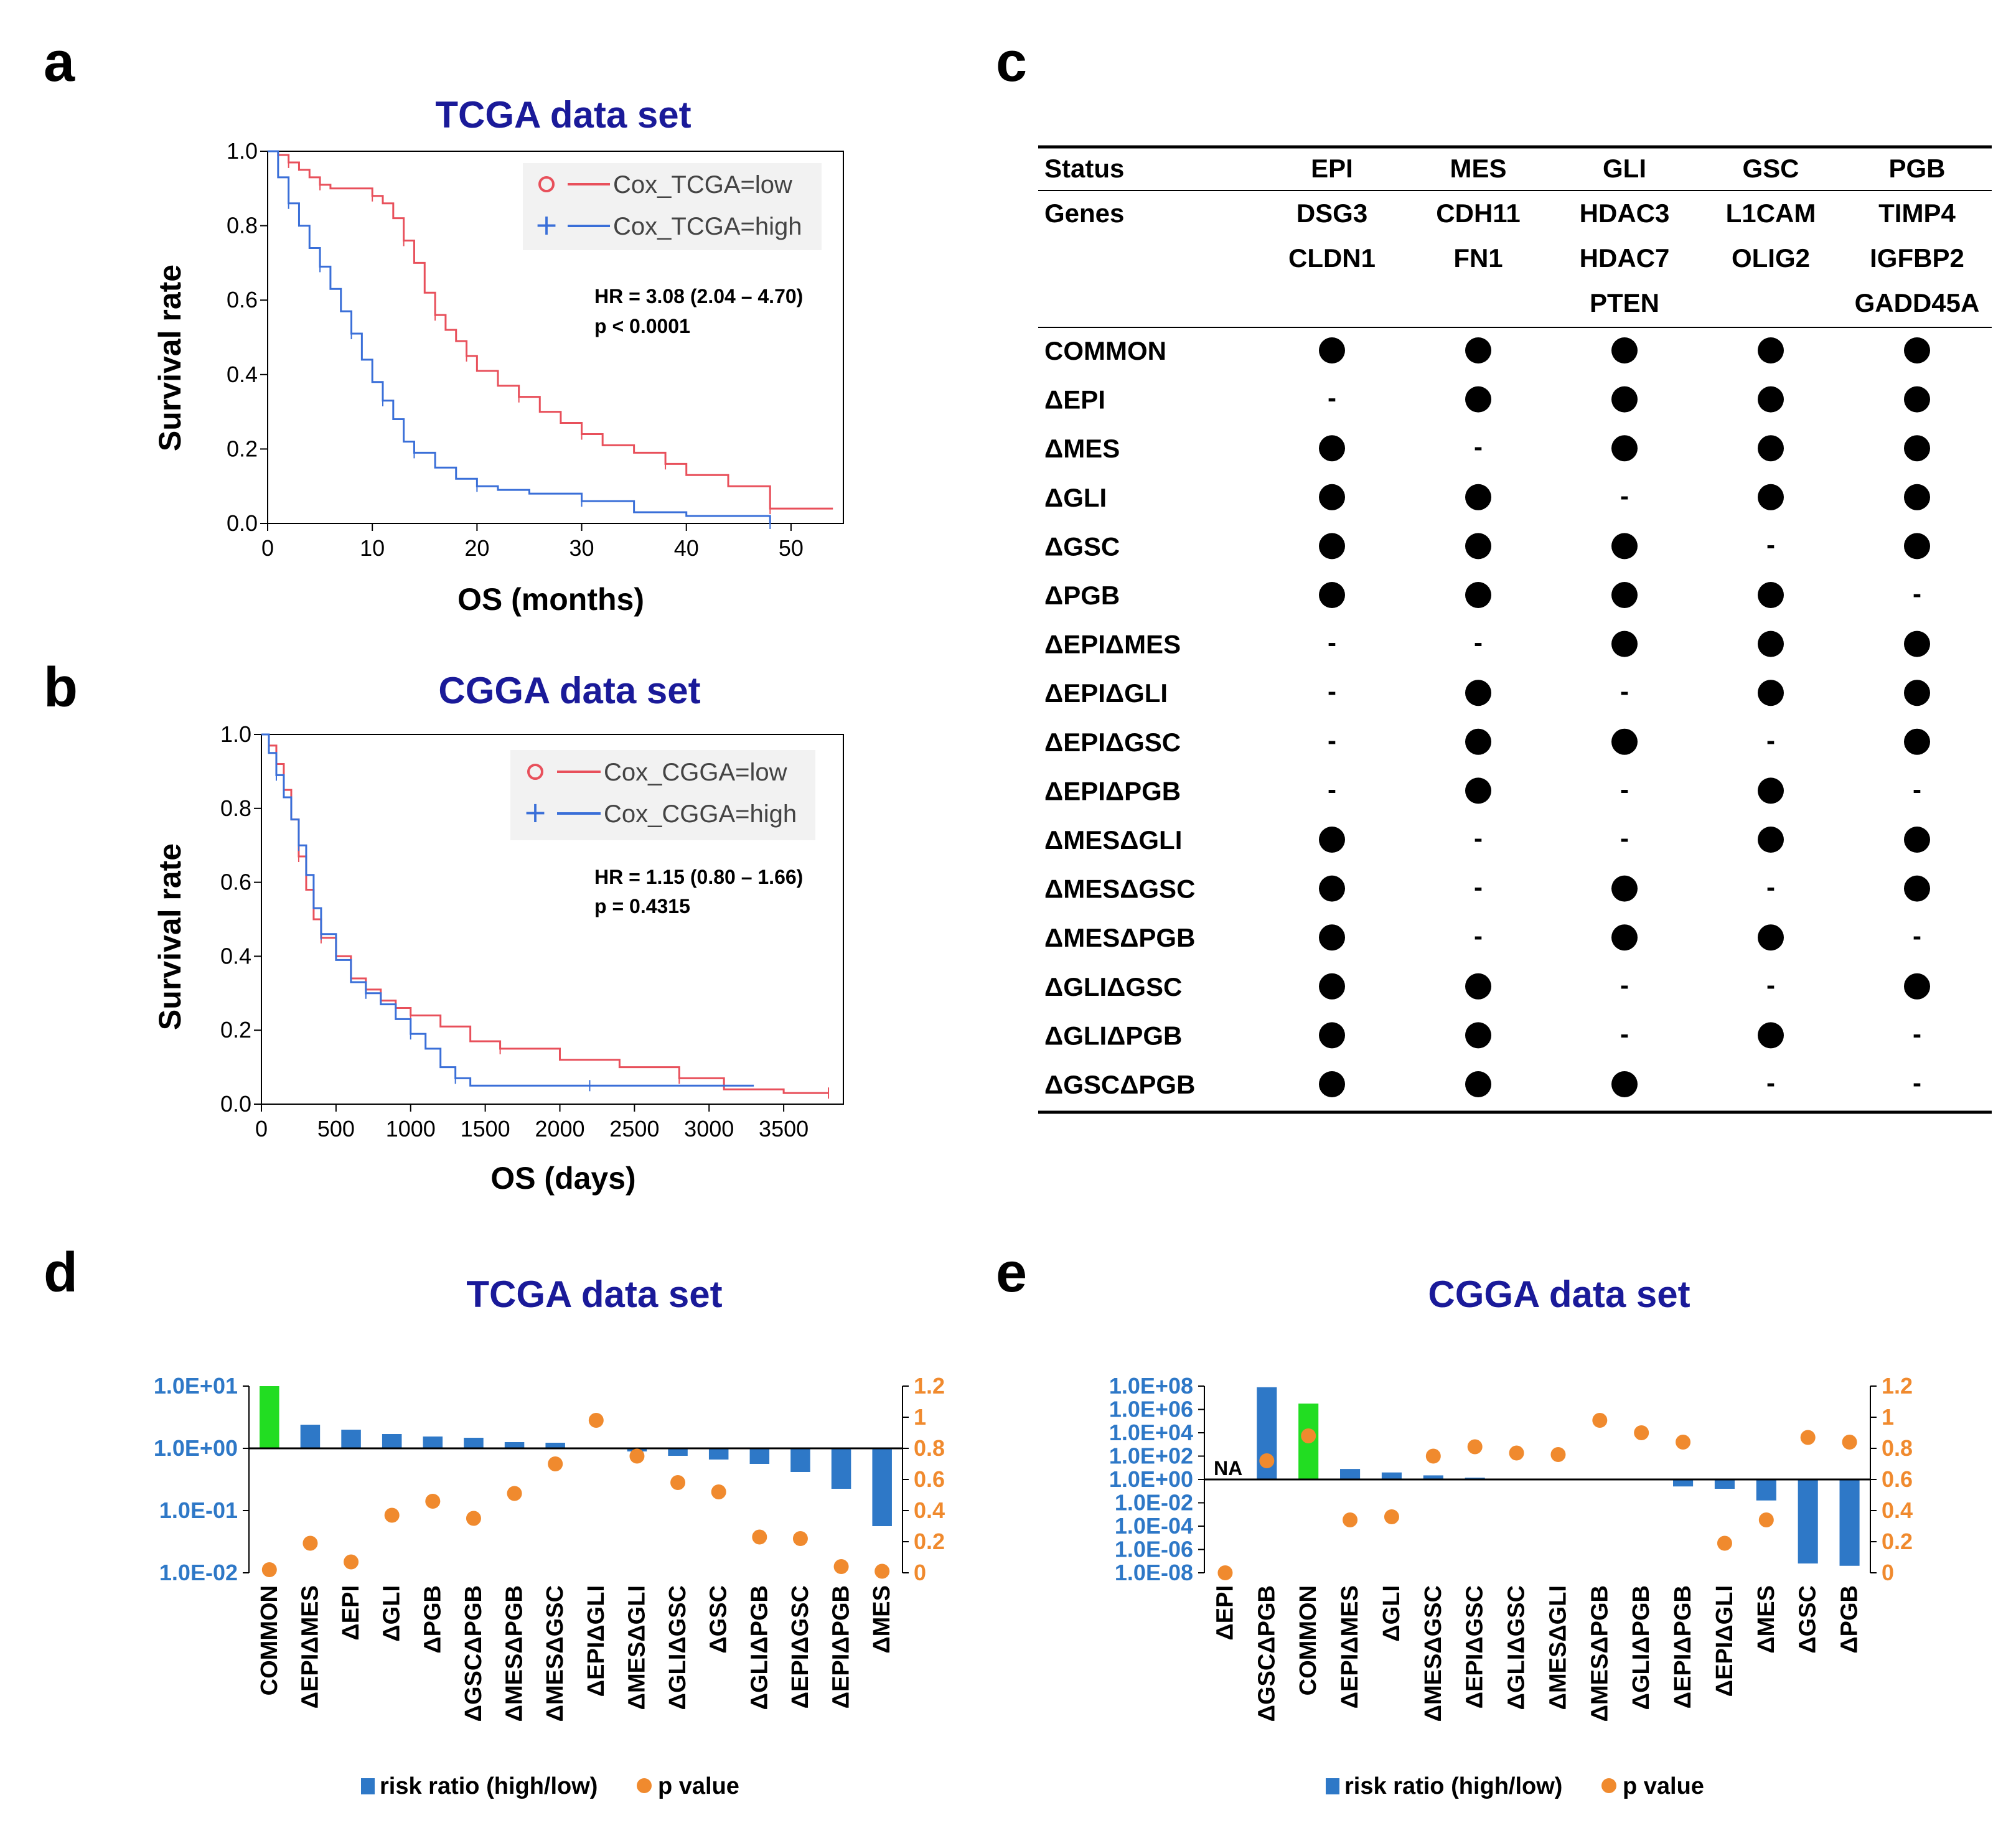  What do you see at coordinates (1898, 1541) in the screenshot?
I see `right-tick-label: 0.2` at bounding box center [1898, 1541].